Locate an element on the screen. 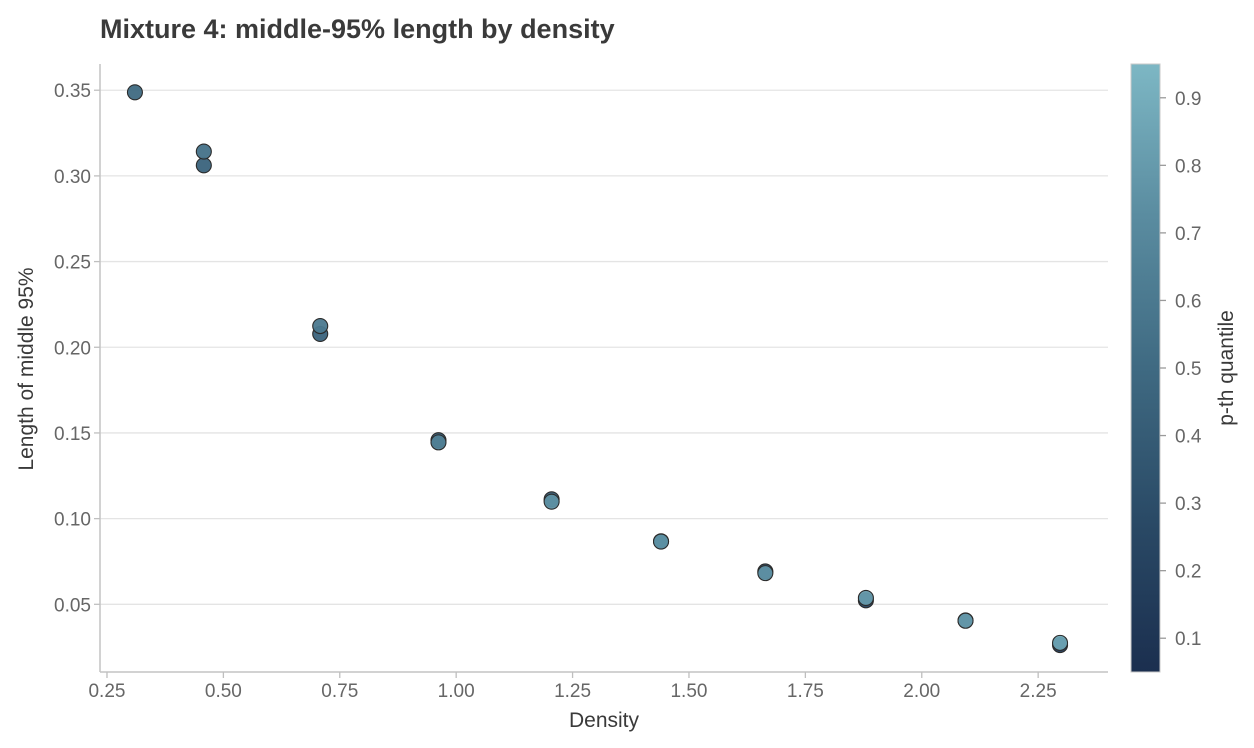  x-tick-label: 2.25 is located at coordinates (1038, 691).